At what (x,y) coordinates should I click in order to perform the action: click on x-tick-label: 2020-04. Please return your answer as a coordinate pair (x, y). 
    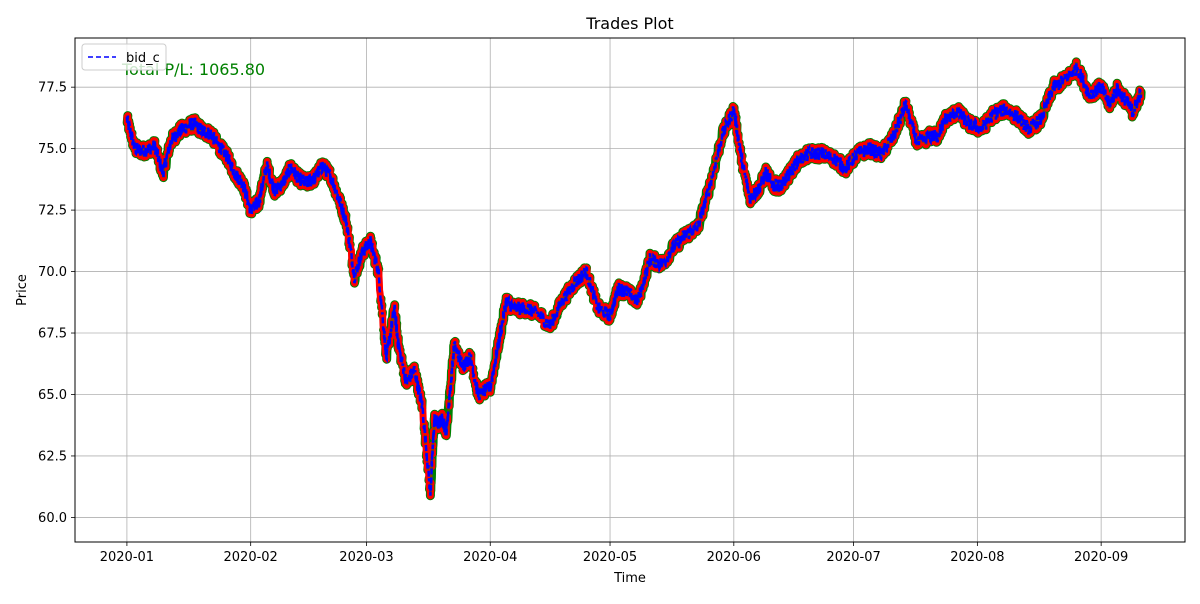
    Looking at the image, I should click on (490, 557).